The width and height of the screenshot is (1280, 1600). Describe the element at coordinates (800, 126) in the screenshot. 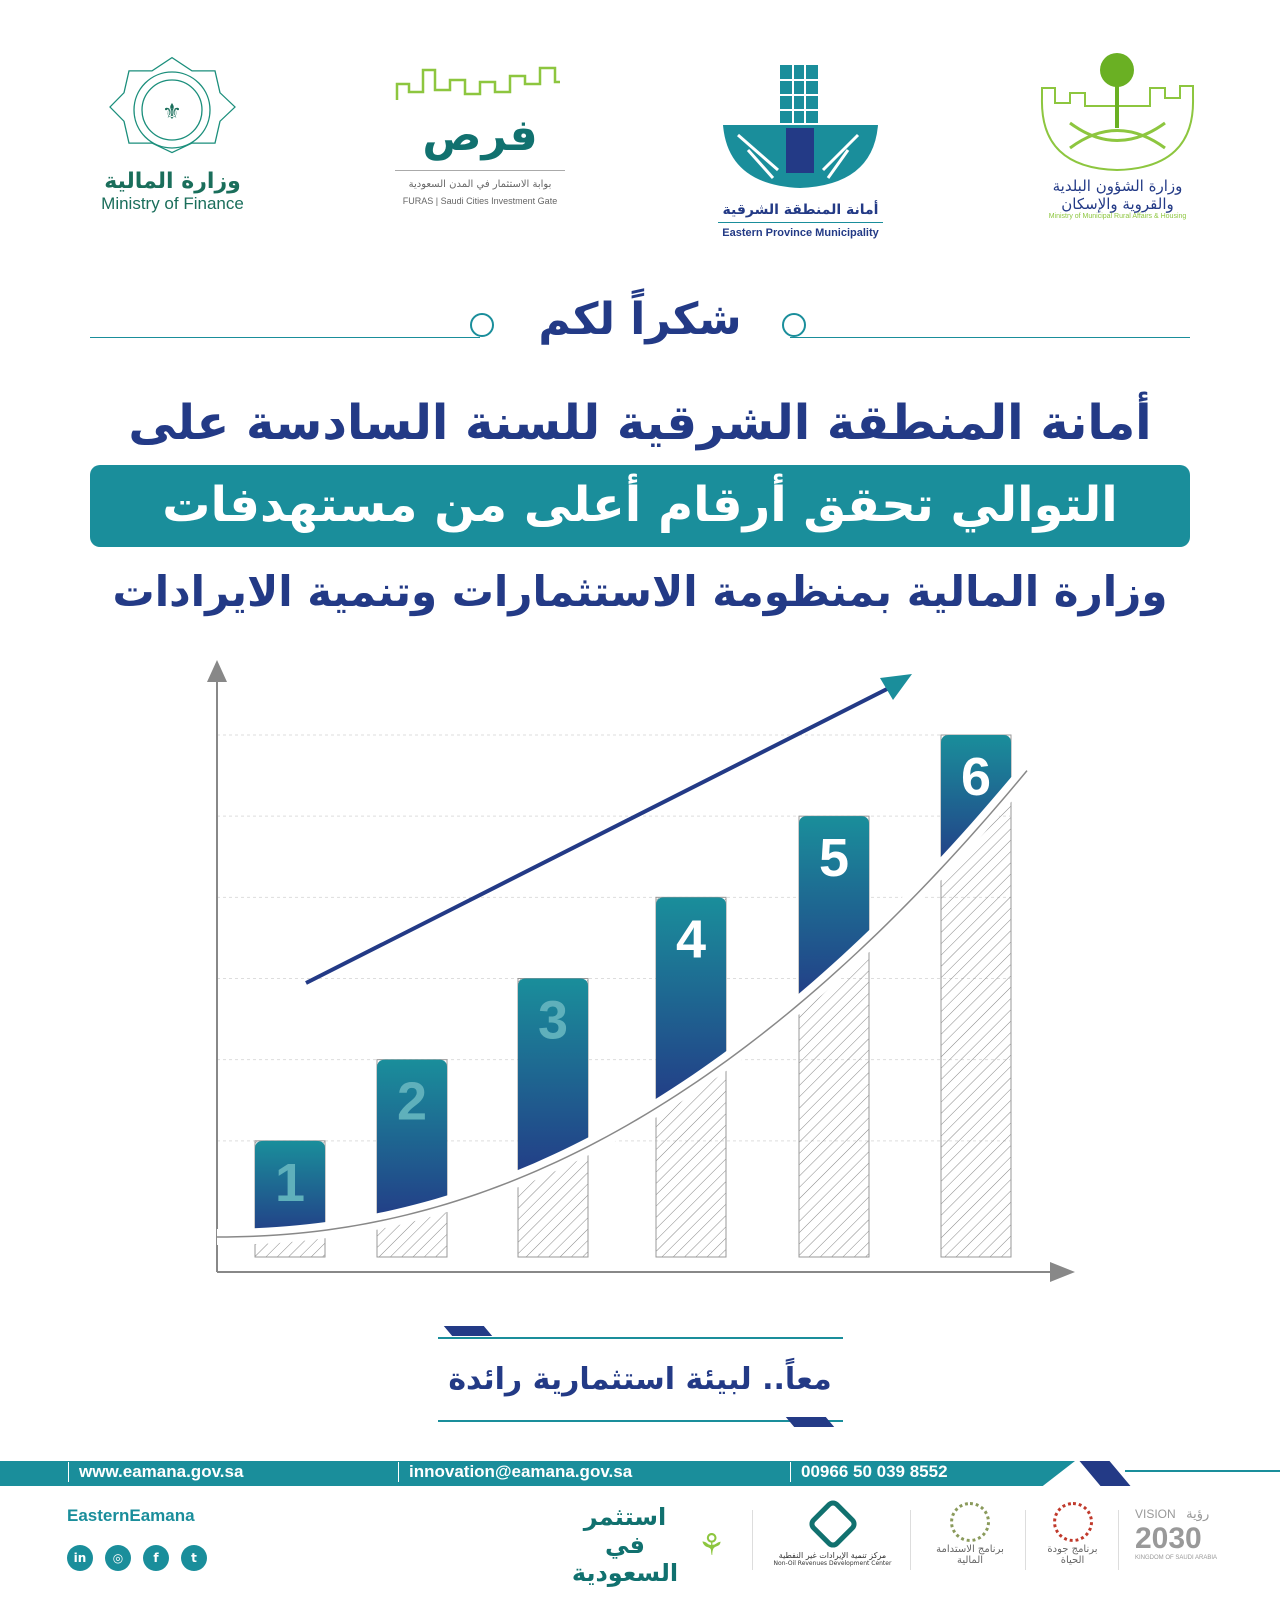

I see `eastern-province-emblem-icon` at that location.